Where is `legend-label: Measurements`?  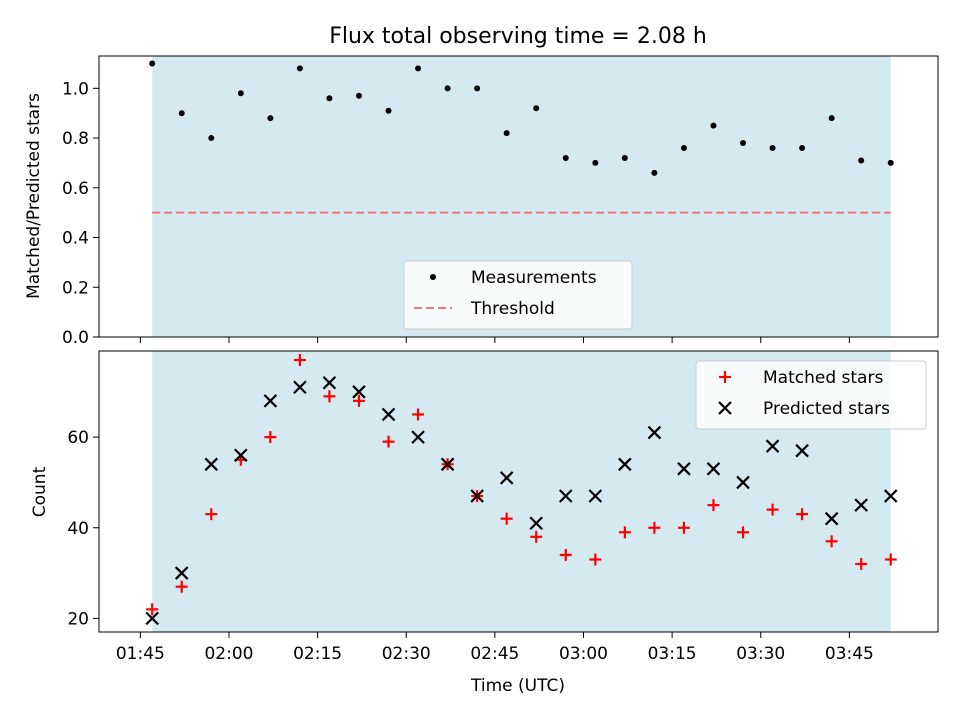
legend-label: Measurements is located at coordinates (534, 278).